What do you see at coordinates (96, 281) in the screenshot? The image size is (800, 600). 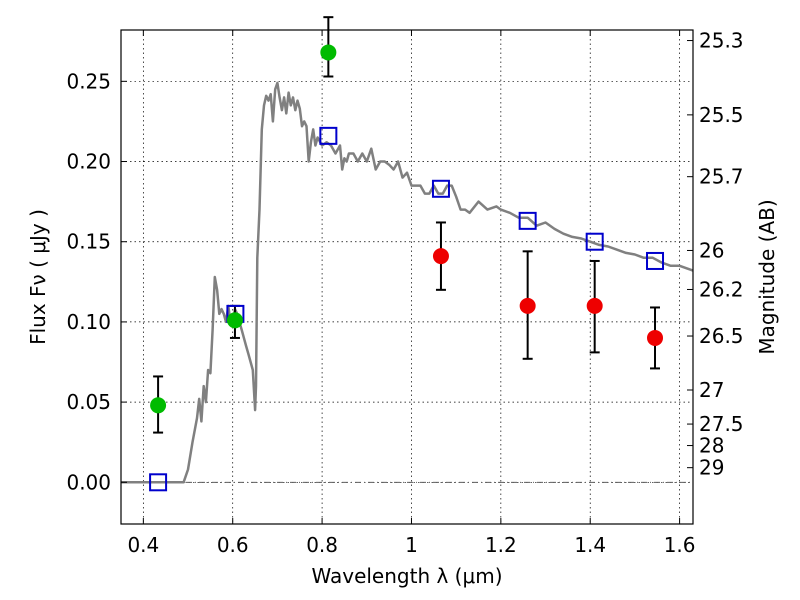 I see `y-axis-ticks: 0.00 0.05 0.10 0.15 0.20 0.25` at bounding box center [96, 281].